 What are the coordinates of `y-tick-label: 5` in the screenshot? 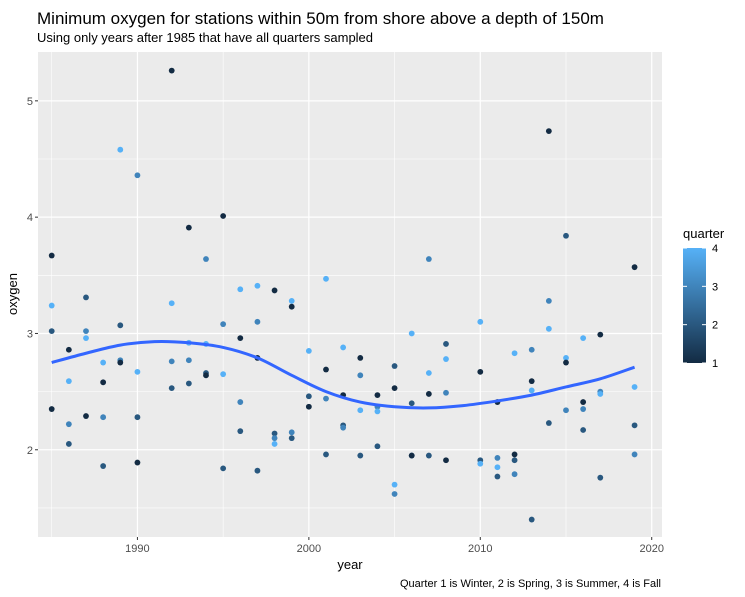 It's located at (30, 102).